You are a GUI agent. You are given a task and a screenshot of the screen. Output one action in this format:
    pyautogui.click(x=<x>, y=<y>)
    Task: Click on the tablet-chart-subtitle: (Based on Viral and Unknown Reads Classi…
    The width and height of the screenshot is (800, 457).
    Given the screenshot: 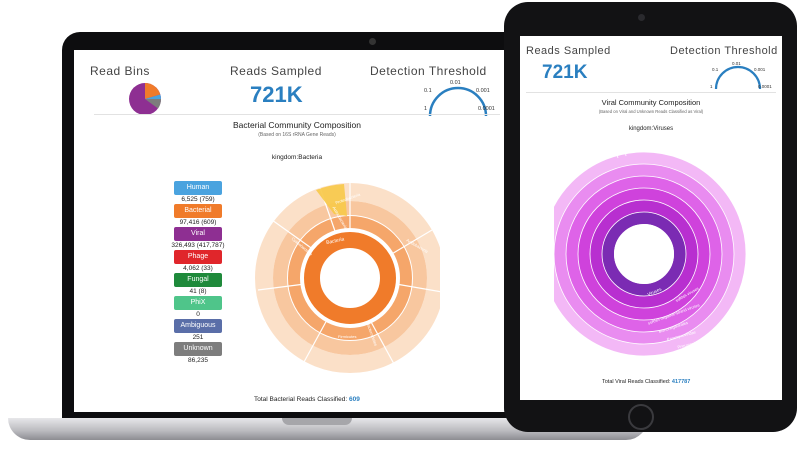 What is the action you would take?
    pyautogui.click(x=651, y=111)
    